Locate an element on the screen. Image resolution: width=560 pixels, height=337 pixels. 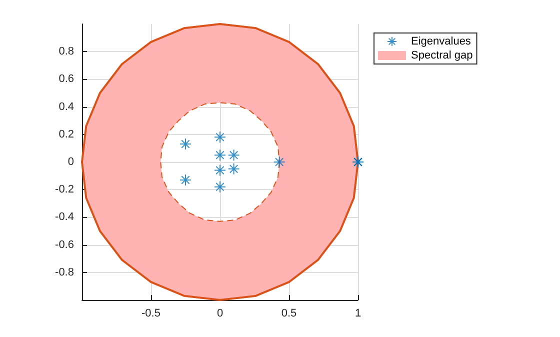
legend-label: Spectral gap is located at coordinates (442, 56).